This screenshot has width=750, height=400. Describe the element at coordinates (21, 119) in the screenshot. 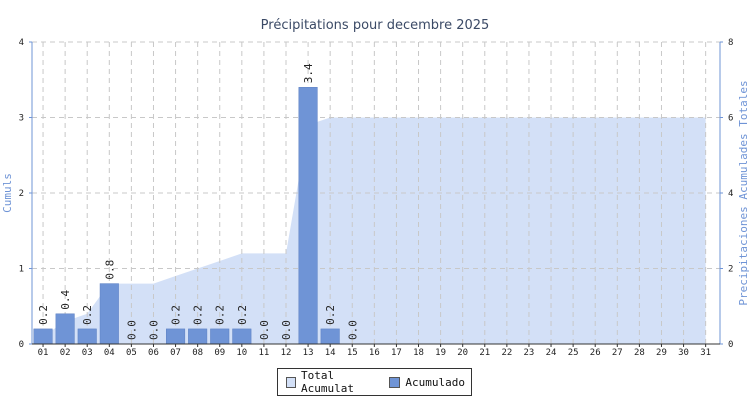

I see `y-tick-label-left: 3` at that location.